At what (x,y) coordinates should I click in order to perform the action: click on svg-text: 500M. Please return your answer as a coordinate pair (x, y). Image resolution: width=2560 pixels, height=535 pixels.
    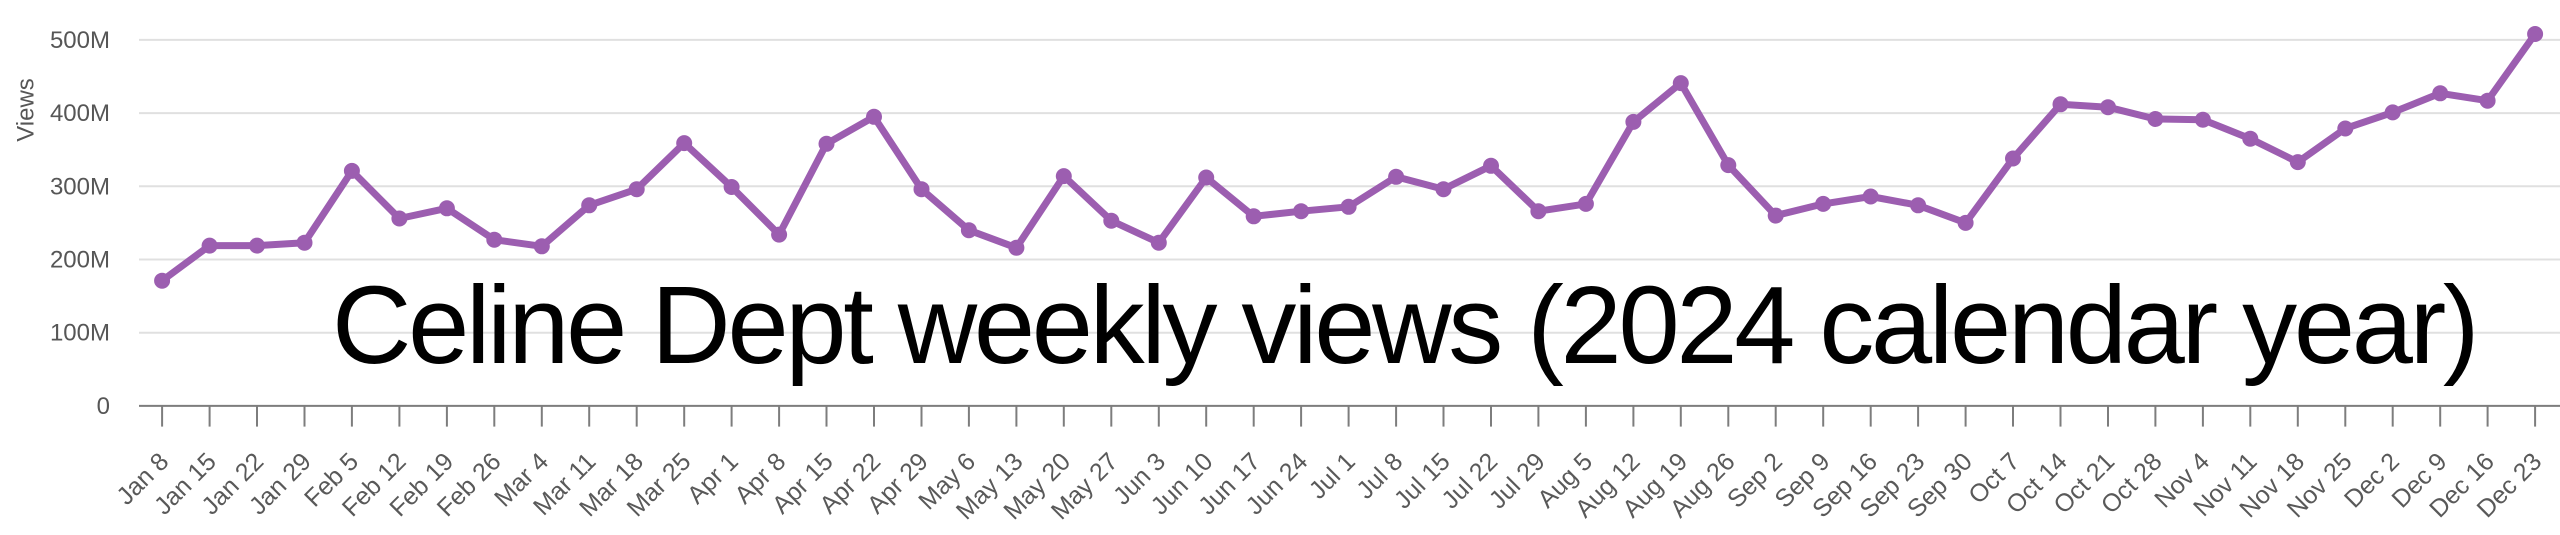
    Looking at the image, I should click on (80, 40).